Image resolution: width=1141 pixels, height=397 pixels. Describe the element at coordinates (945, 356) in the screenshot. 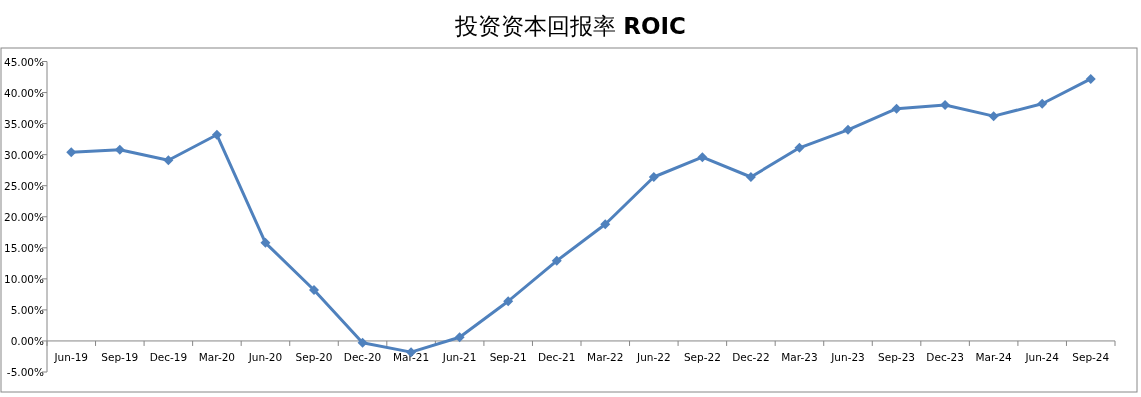

I see `x-tick-label: Dec-23` at that location.